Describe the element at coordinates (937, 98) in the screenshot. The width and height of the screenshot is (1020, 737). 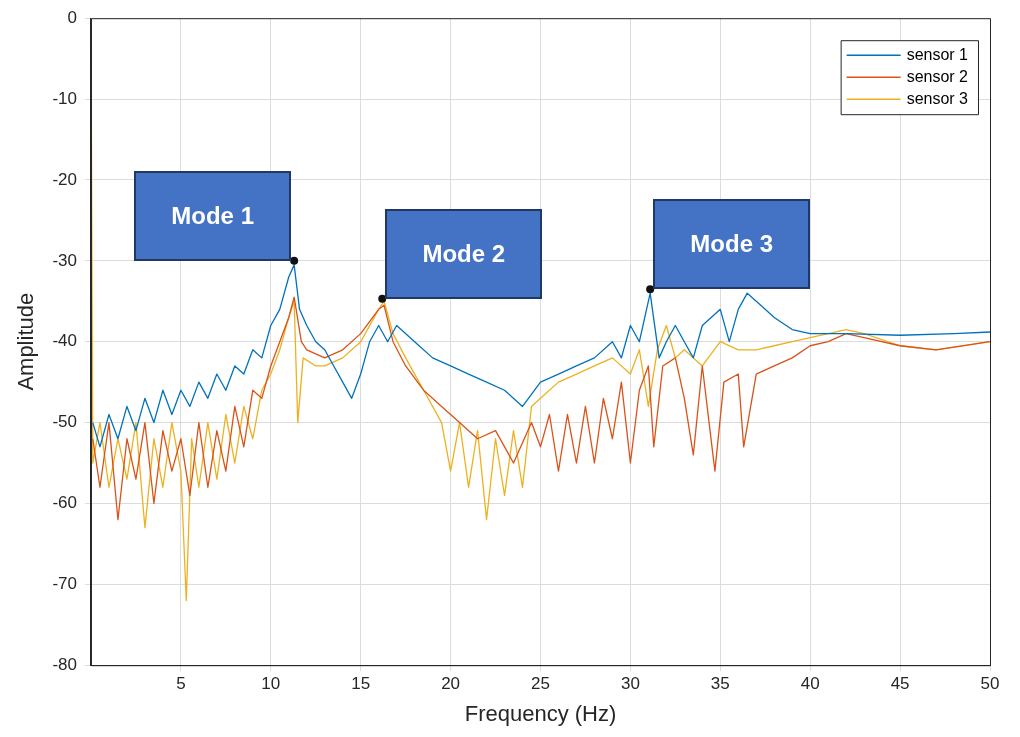
I see `legend-label: sensor 3` at that location.